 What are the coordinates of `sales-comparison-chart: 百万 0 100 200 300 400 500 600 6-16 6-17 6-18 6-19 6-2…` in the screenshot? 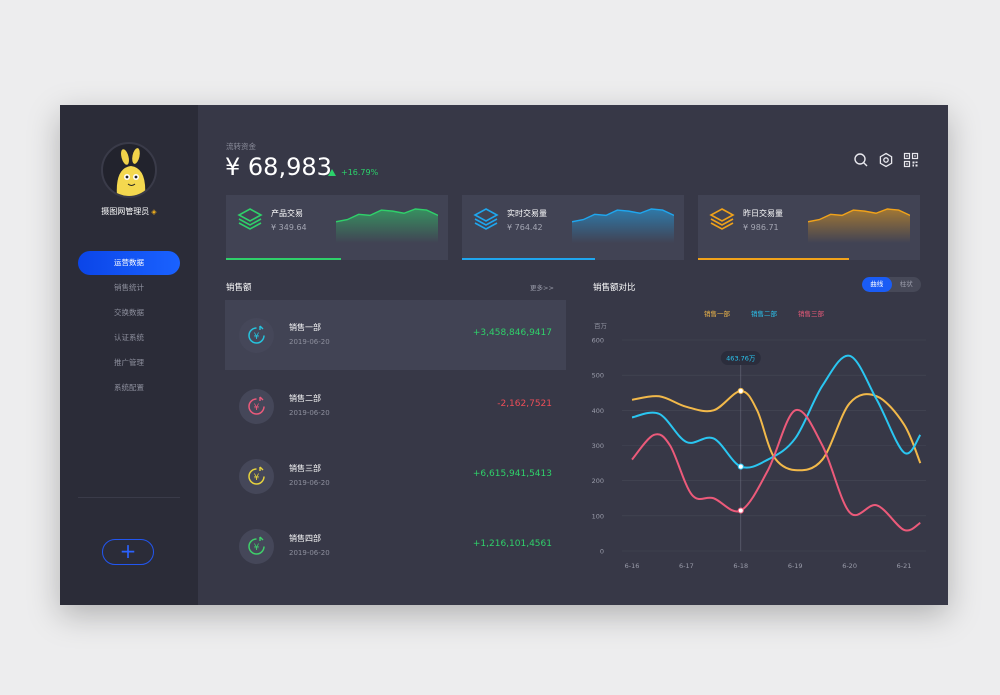 It's located at (759, 446).